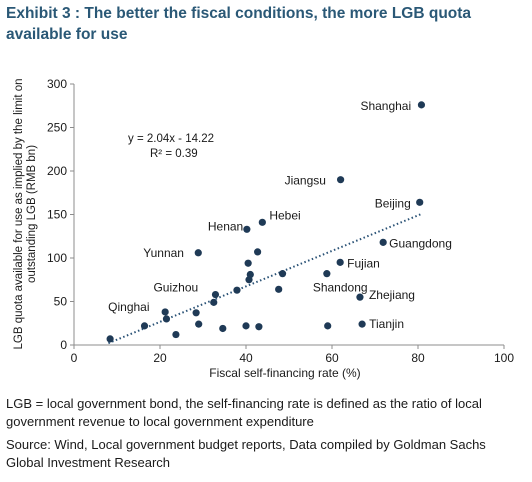  What do you see at coordinates (57, 84) in the screenshot?
I see `y-tick-label: 300` at bounding box center [57, 84].